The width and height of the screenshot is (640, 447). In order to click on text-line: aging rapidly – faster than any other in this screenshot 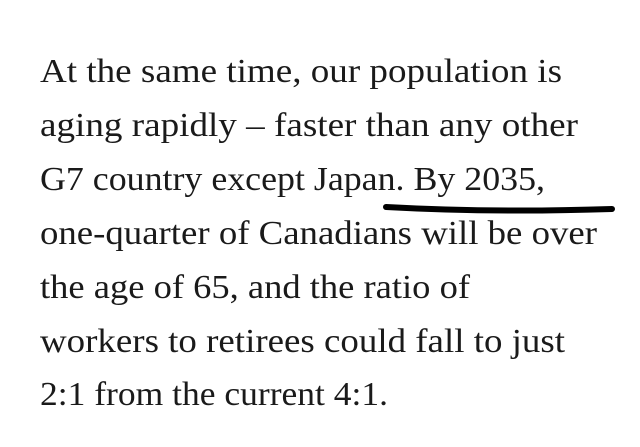, I will do `click(309, 125)`.